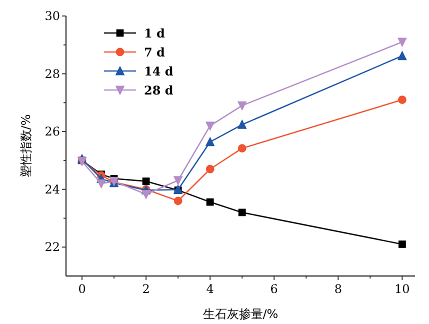 The width and height of the screenshot is (429, 324). I want to click on x-axis-title: 生石灰掺量/%, so click(240, 314).